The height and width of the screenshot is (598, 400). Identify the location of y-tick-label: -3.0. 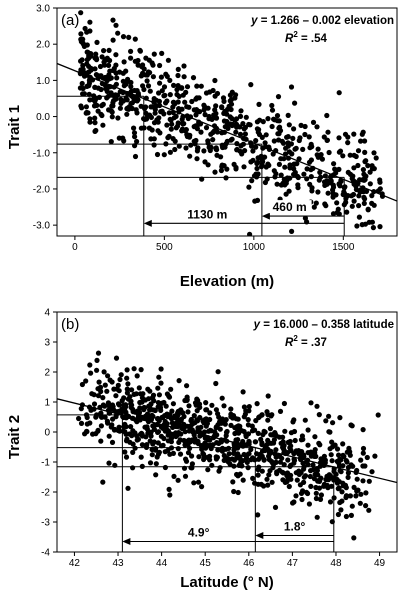
(42, 226).